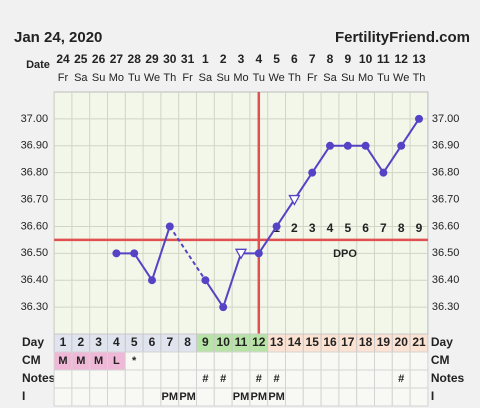  Describe the element at coordinates (446, 199) in the screenshot. I see `y-tick-label-right: 36.70` at that location.